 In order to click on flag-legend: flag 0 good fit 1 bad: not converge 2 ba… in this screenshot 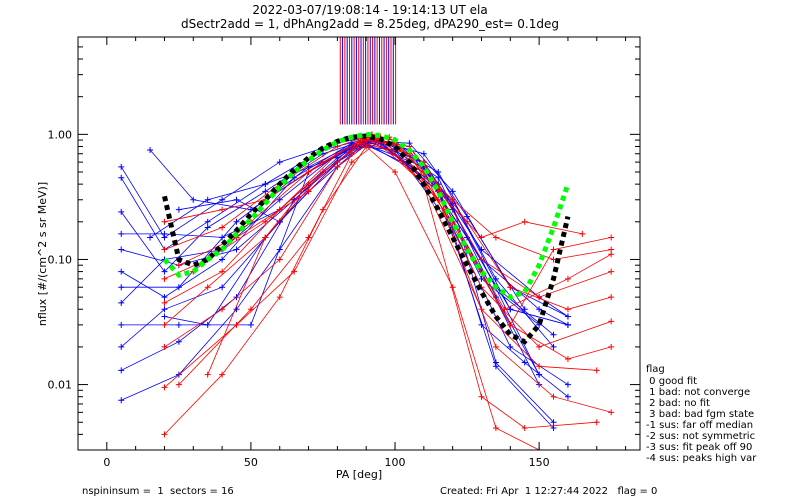, I will do `click(701, 414)`.